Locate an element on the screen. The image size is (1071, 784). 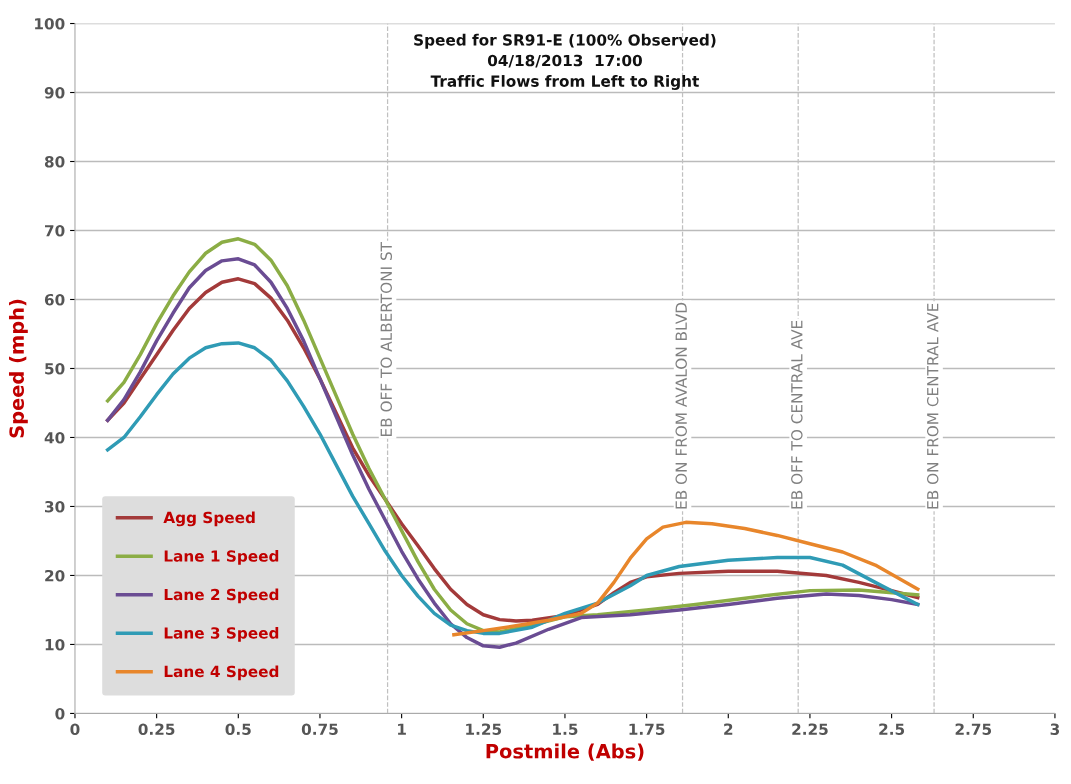
x-tick-label: 0.5 is located at coordinates (238, 729).